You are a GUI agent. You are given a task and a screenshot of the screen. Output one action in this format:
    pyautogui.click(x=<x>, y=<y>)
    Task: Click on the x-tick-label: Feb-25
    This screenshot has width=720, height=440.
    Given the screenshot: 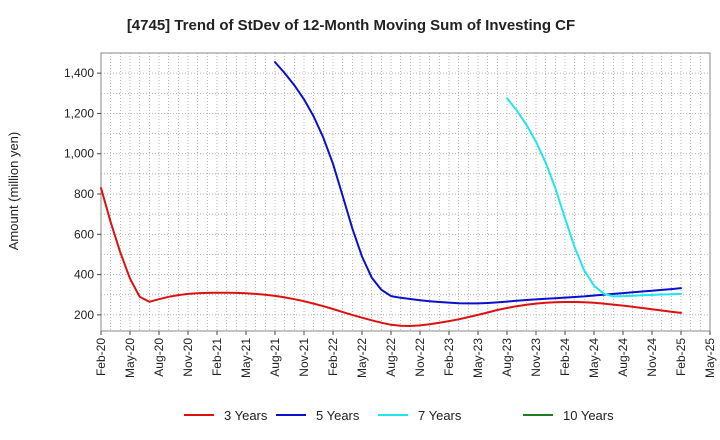 What is the action you would take?
    pyautogui.click(x=681, y=357)
    